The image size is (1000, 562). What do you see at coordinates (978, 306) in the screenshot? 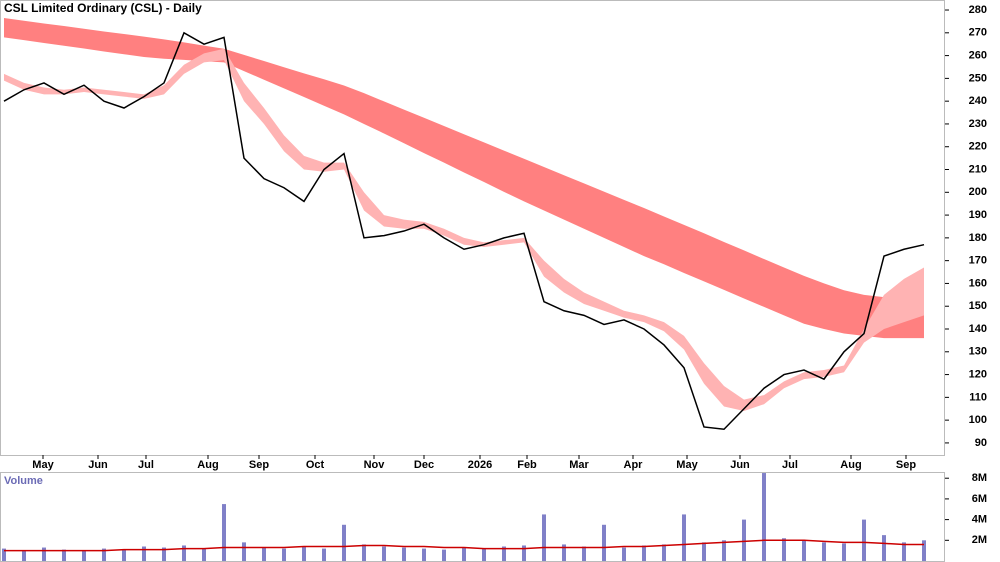
I see `y-tick-label: 150` at bounding box center [978, 306].